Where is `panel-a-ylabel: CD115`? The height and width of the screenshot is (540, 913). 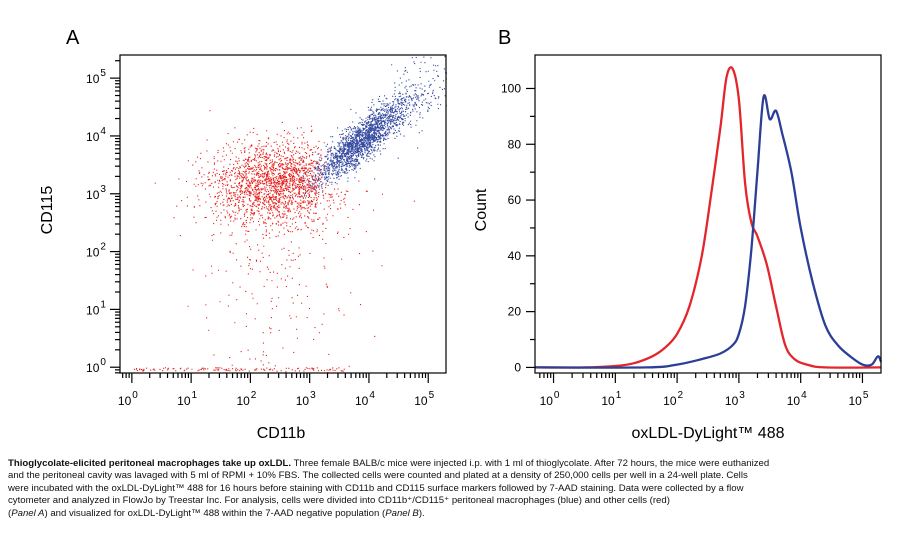
panel-a-ylabel: CD115 is located at coordinates (47, 210).